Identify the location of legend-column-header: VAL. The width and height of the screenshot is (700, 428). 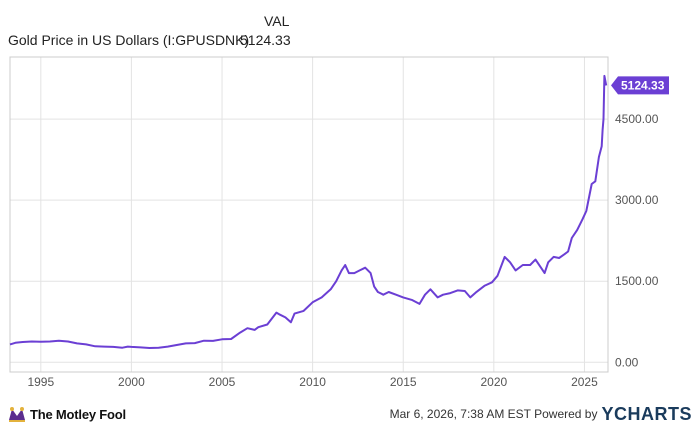
(277, 21).